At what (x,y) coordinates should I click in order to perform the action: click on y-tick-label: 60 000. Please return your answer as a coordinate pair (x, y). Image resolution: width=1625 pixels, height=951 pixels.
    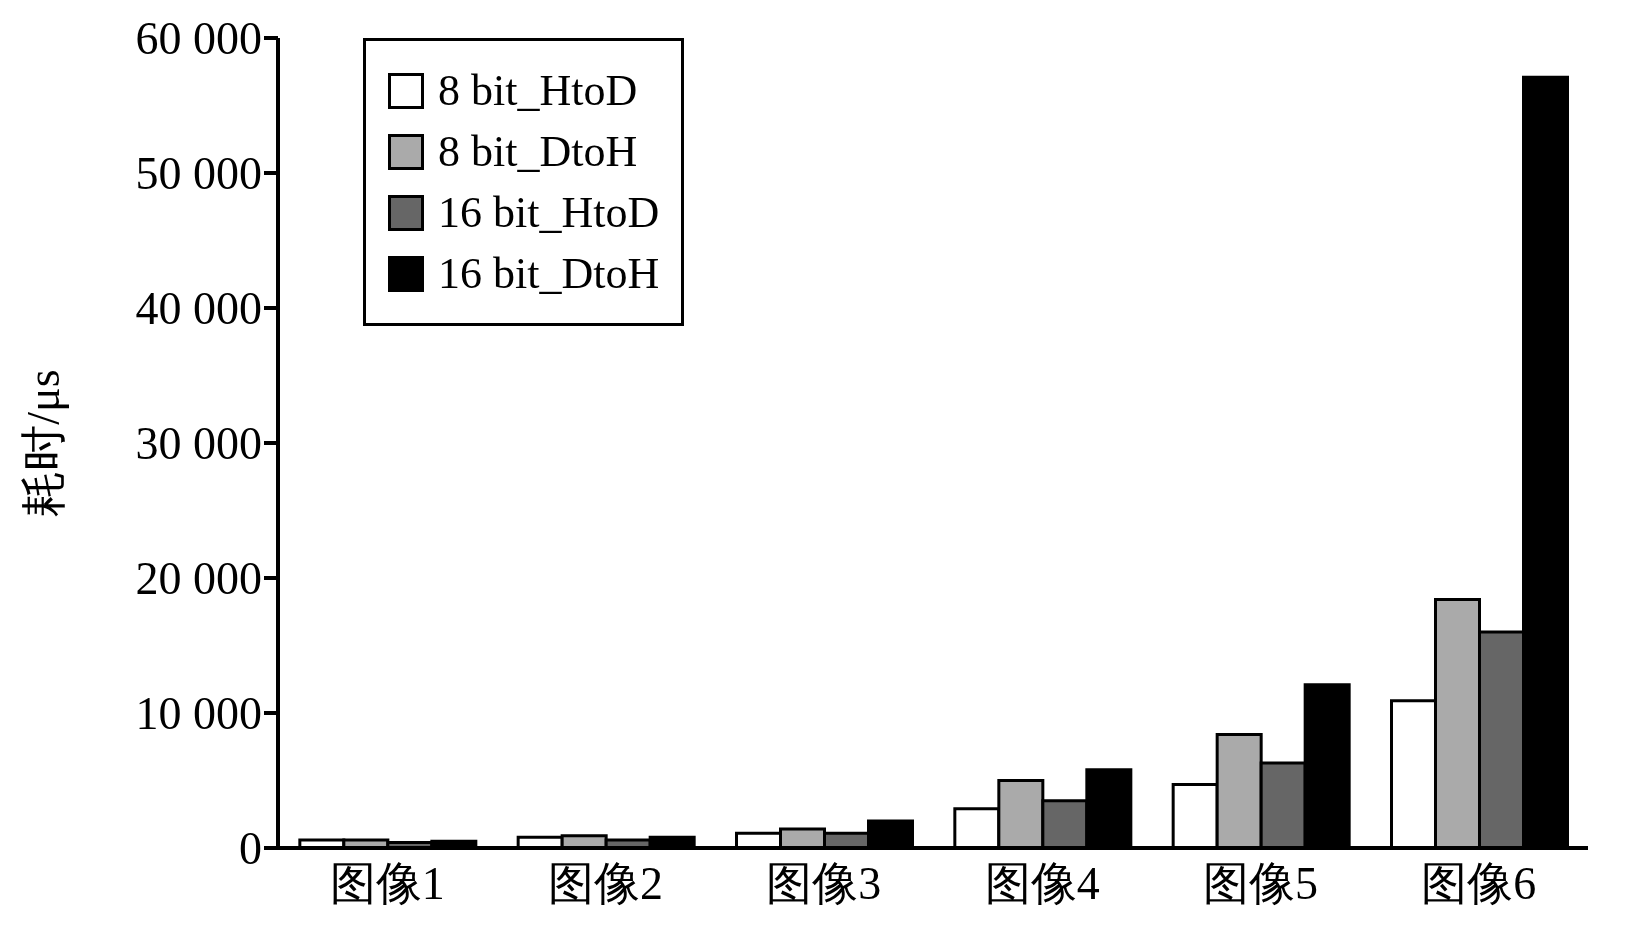
    Looking at the image, I should click on (198, 39).